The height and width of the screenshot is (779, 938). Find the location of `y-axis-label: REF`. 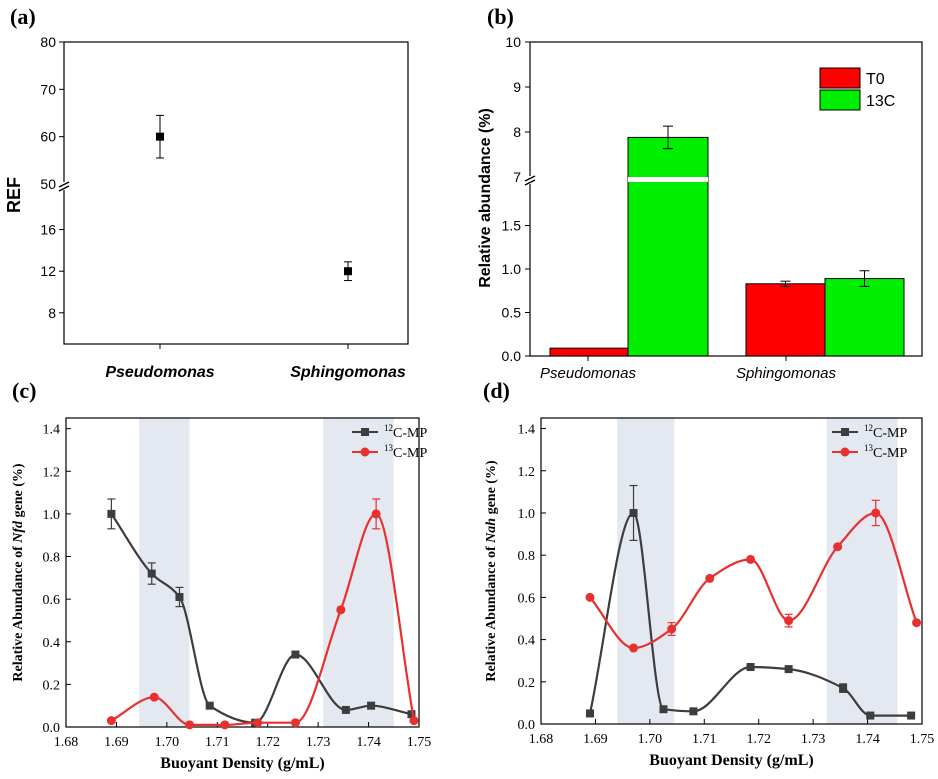

y-axis-label: REF is located at coordinates (14, 195).